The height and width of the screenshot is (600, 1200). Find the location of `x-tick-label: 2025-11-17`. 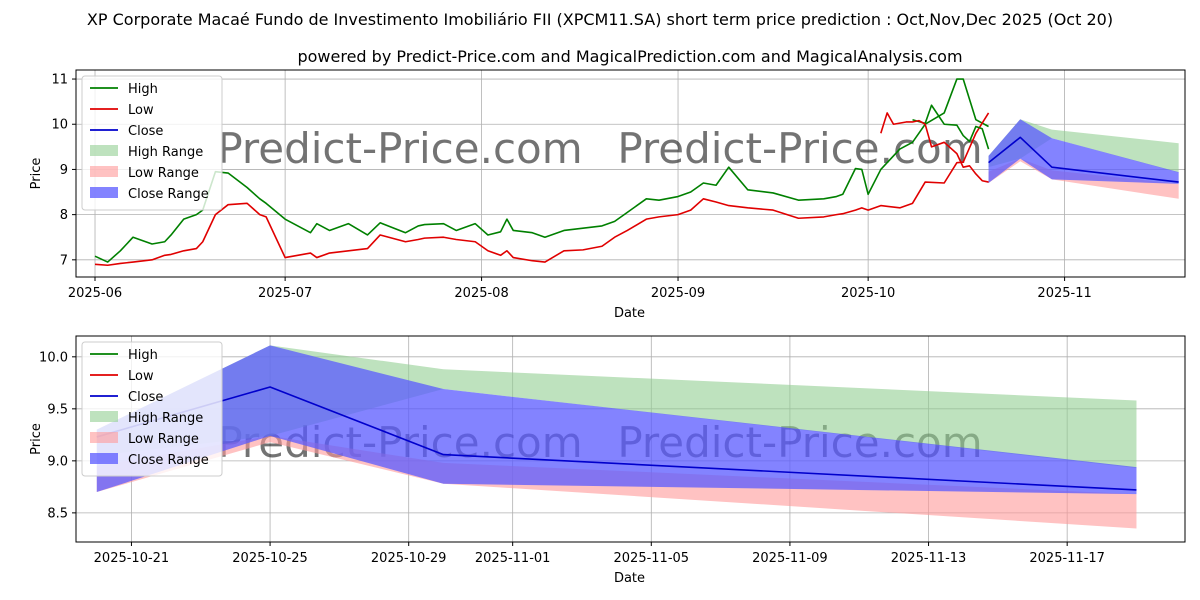

x-tick-label: 2025-11-17 is located at coordinates (1067, 558).